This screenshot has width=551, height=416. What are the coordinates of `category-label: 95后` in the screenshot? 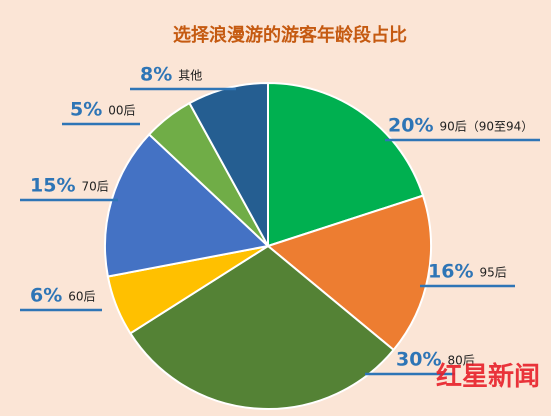 It's located at (492, 273).